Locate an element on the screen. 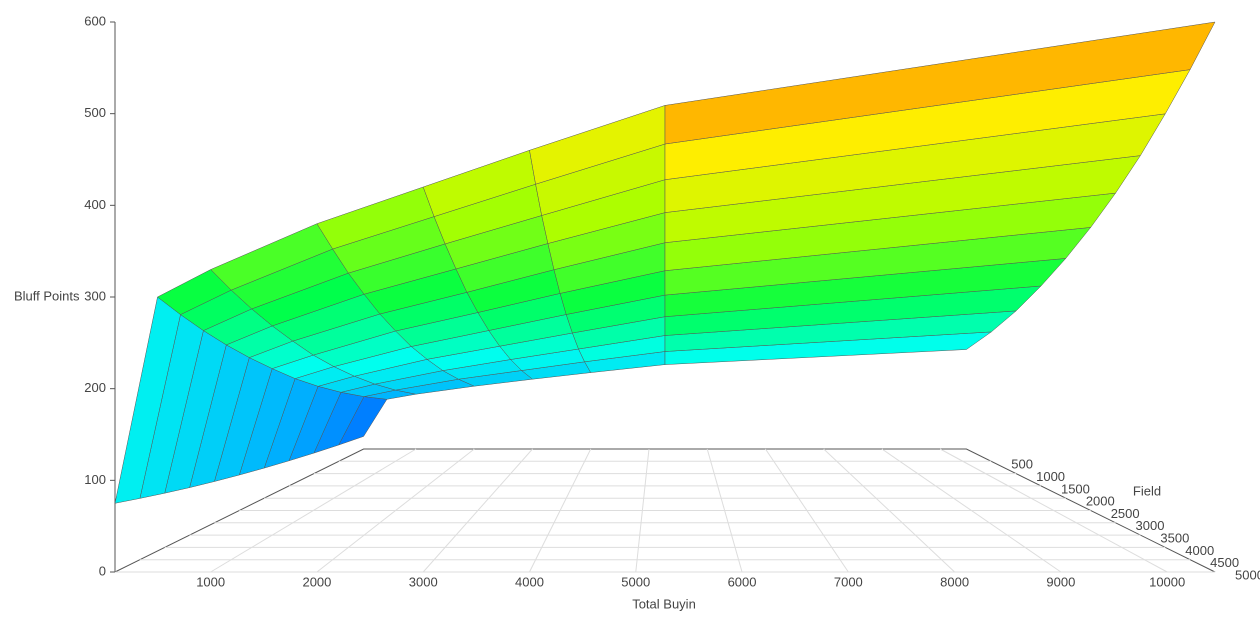 This screenshot has height=629, width=1260. y-tick-label: 600 is located at coordinates (95, 20).